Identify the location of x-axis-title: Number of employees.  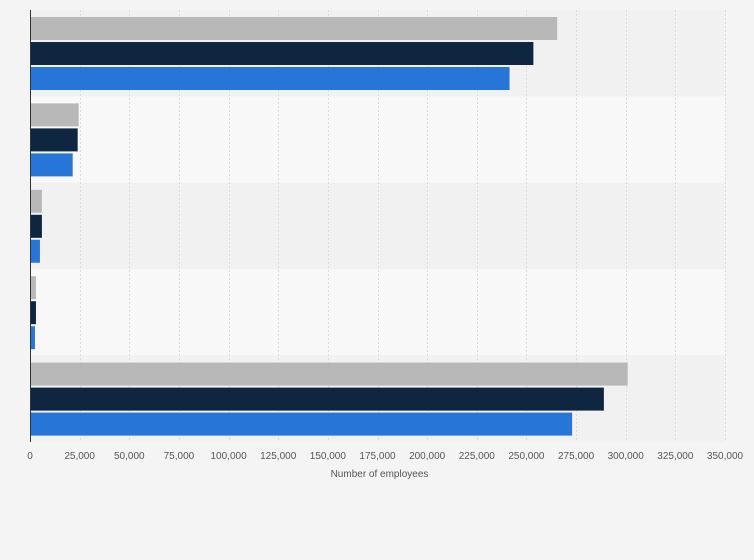
(380, 474).